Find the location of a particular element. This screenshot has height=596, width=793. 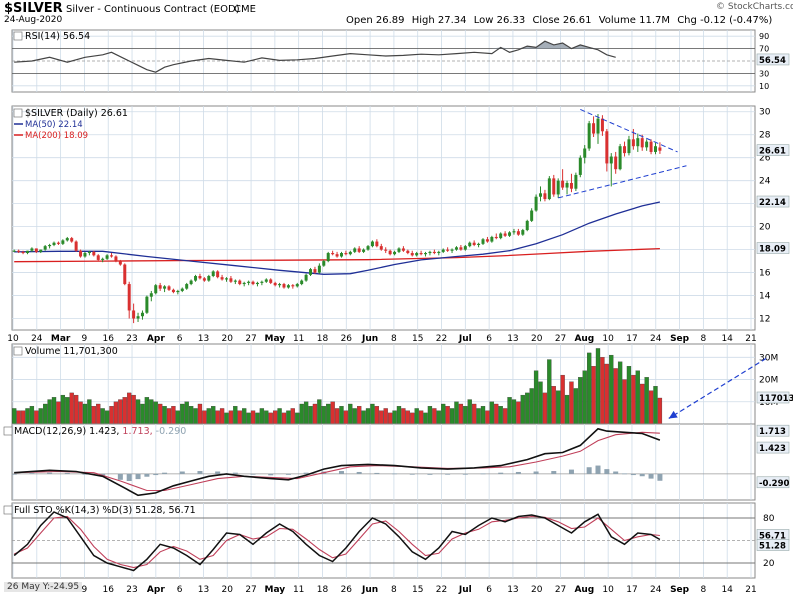

sto-x-label-4: 16 is located at coordinates (108, 590).